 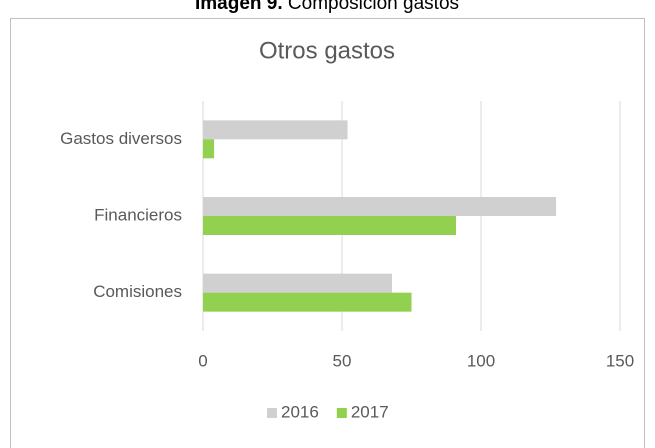 What do you see at coordinates (342, 360) in the screenshot?
I see `x-tick-label: 50` at bounding box center [342, 360].